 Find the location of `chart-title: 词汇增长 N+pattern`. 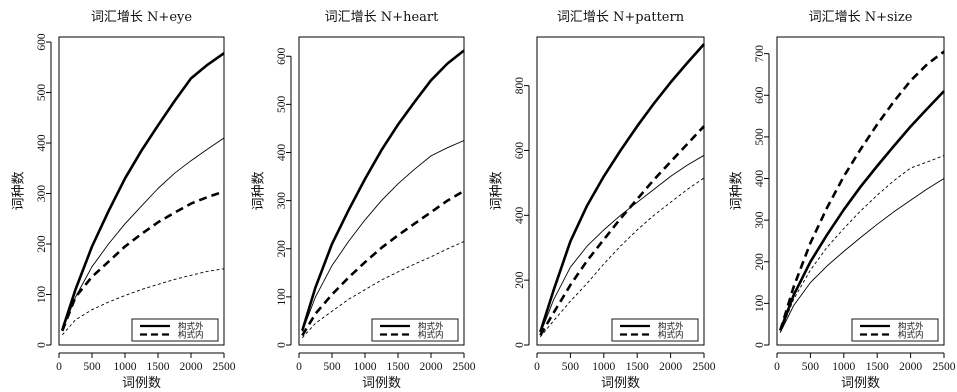

chart-title: 词汇增长 N+pattern is located at coordinates (621, 17).